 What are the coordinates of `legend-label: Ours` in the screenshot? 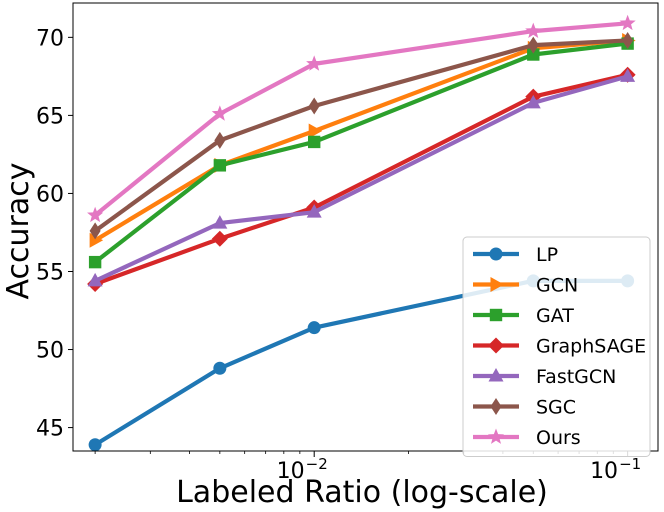 It's located at (558, 438).